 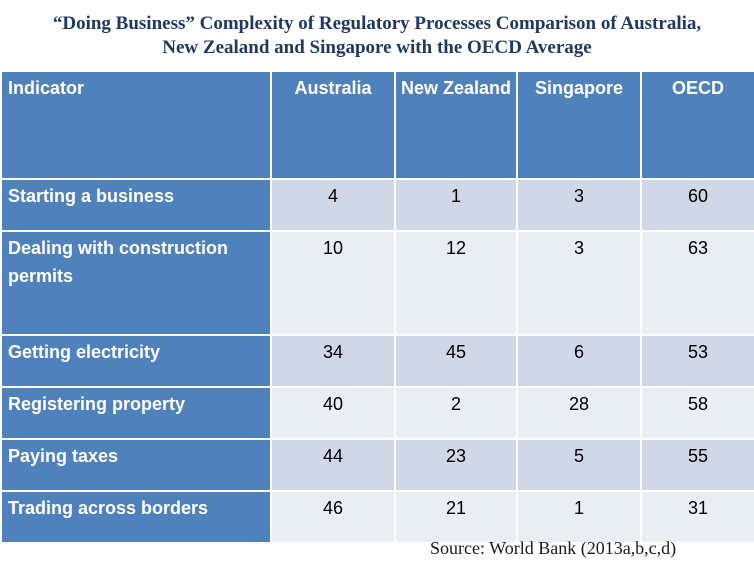 I want to click on row-label: Paying taxes, so click(x=136, y=465).